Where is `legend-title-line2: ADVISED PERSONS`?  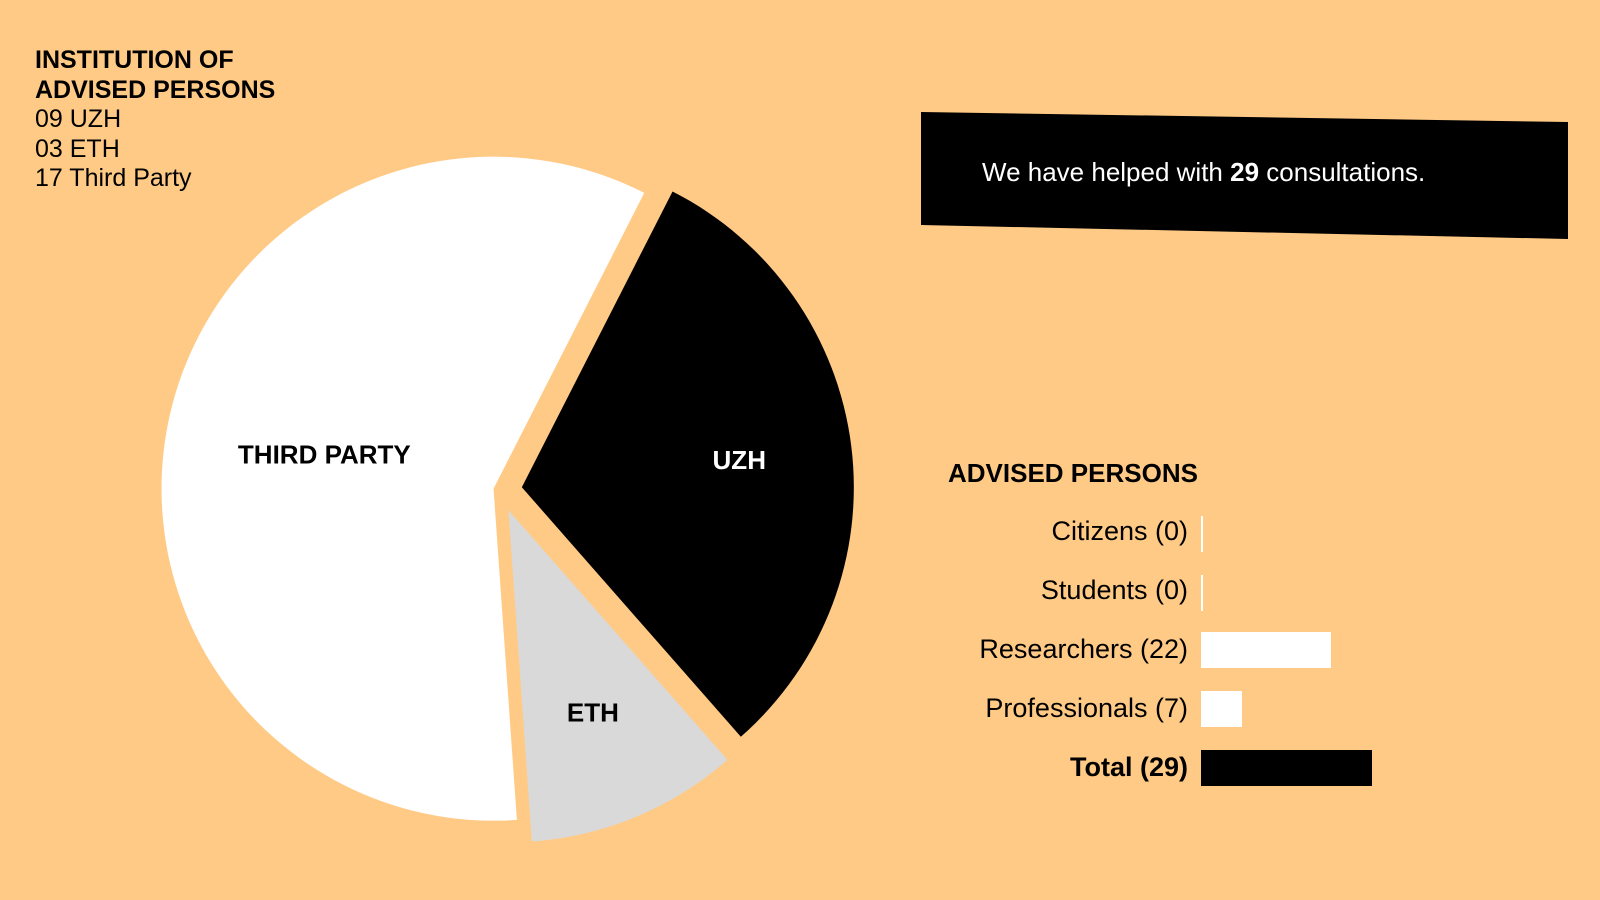 legend-title-line2: ADVISED PERSONS is located at coordinates (155, 89).